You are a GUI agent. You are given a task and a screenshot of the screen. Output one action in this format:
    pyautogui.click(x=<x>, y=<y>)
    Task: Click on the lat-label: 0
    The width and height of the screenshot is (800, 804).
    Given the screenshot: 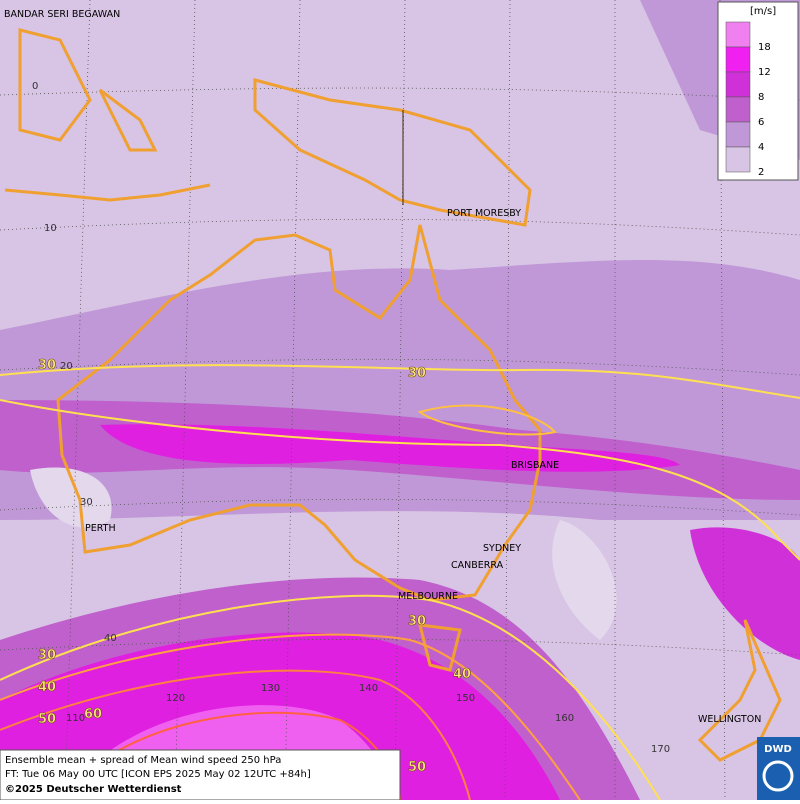 What is the action you would take?
    pyautogui.click(x=35, y=86)
    